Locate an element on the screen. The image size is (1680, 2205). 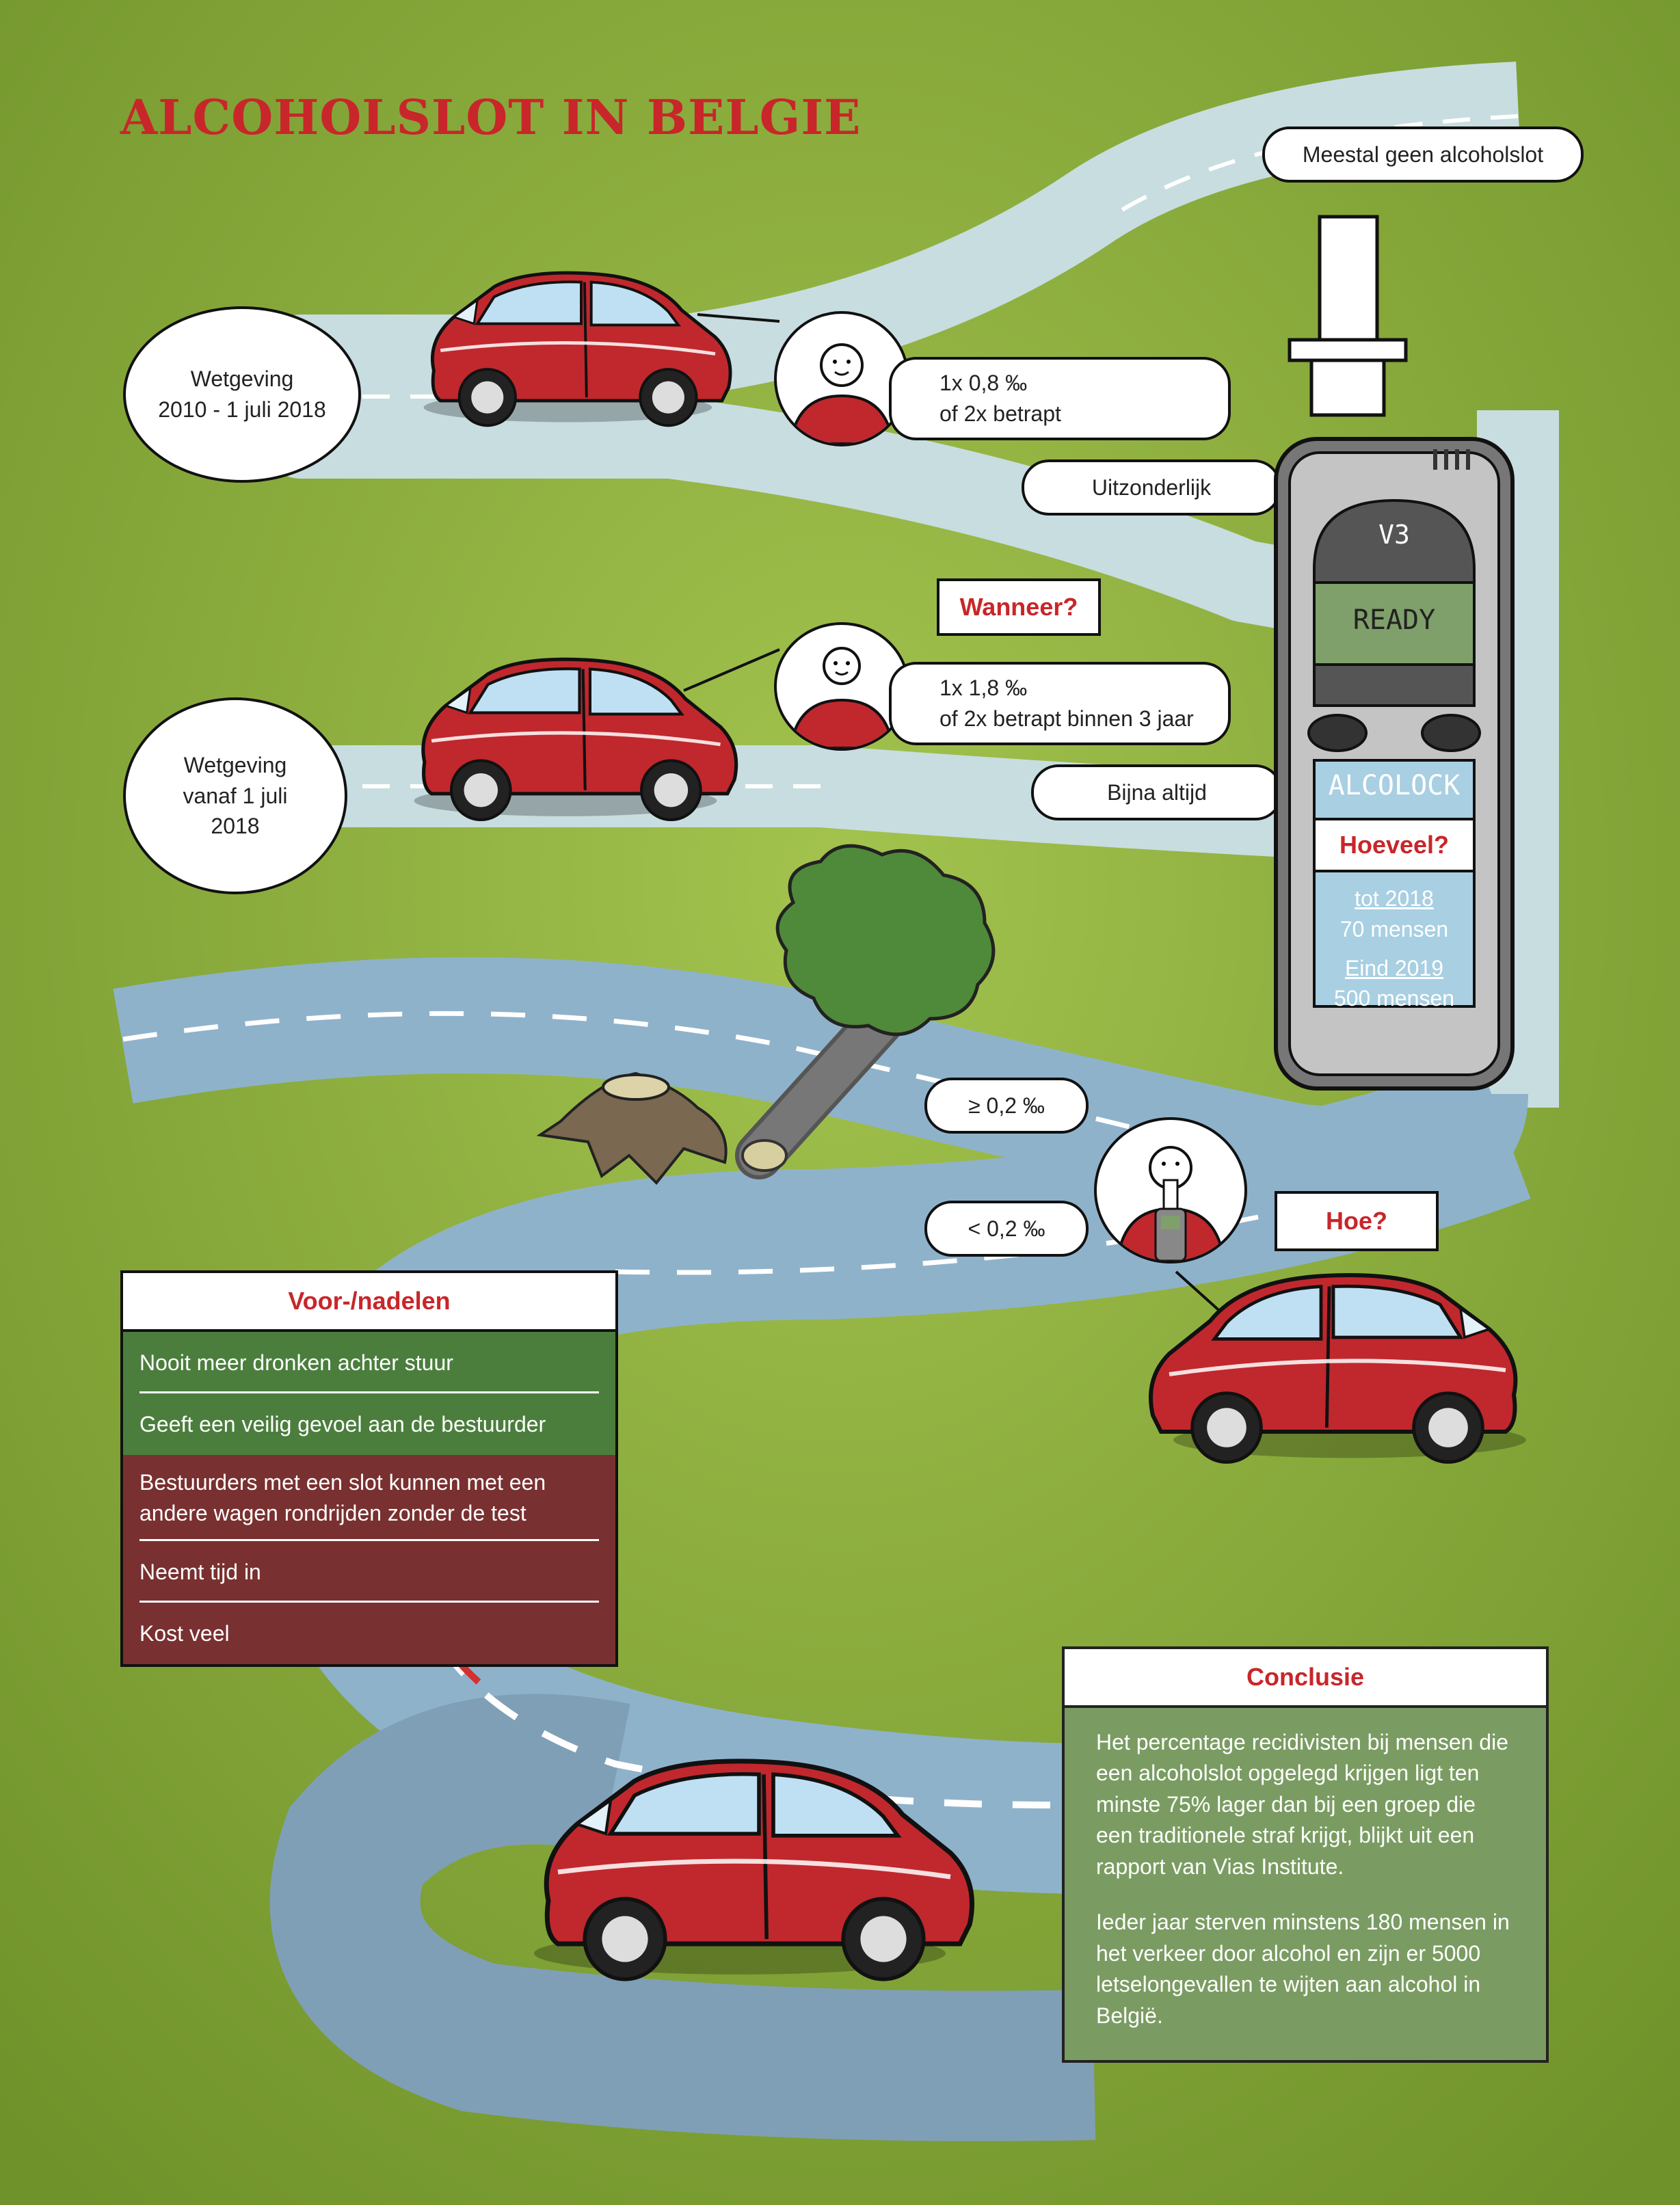
when-heading: Wanneer? is located at coordinates (1019, 607).